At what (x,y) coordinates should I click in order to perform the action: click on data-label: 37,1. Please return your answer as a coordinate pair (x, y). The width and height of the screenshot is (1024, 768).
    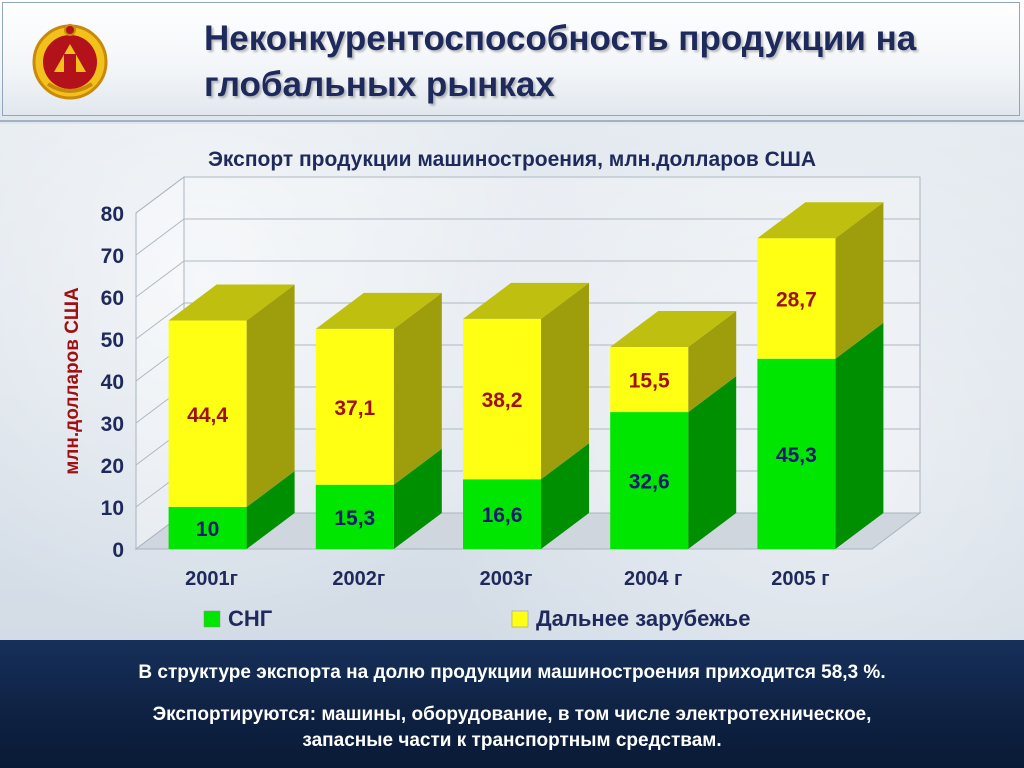
    Looking at the image, I should click on (354, 408).